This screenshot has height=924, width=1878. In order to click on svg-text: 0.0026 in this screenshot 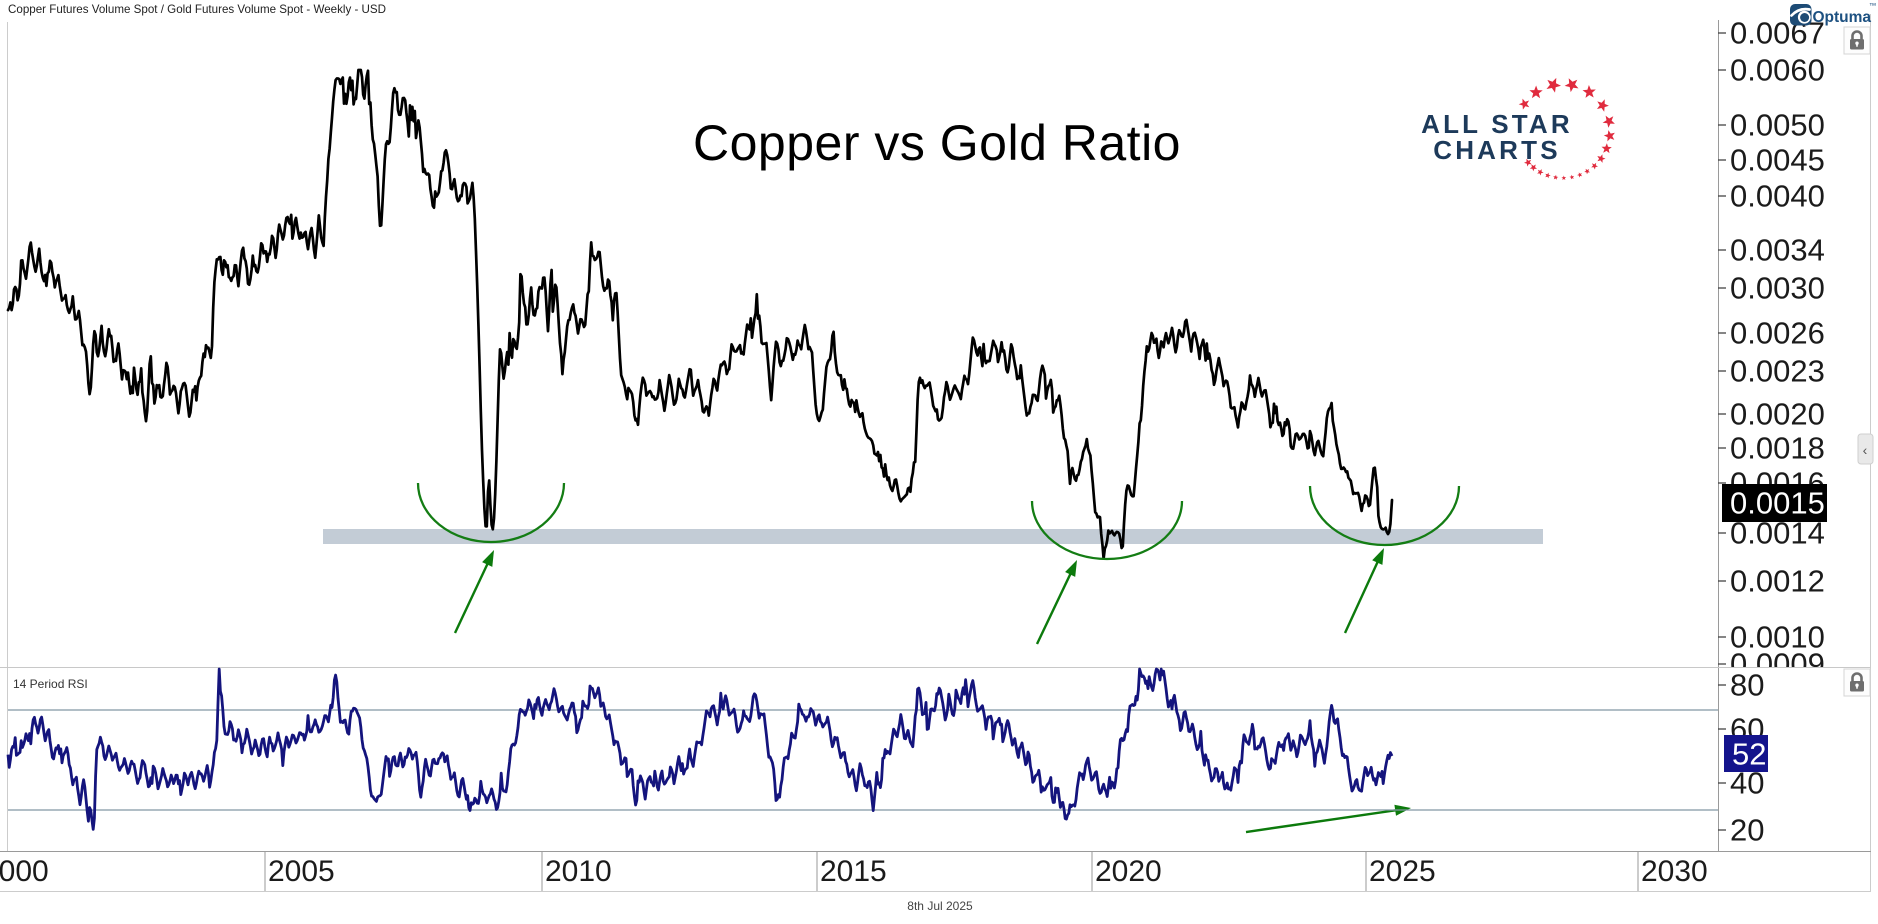, I will do `click(1777, 333)`.